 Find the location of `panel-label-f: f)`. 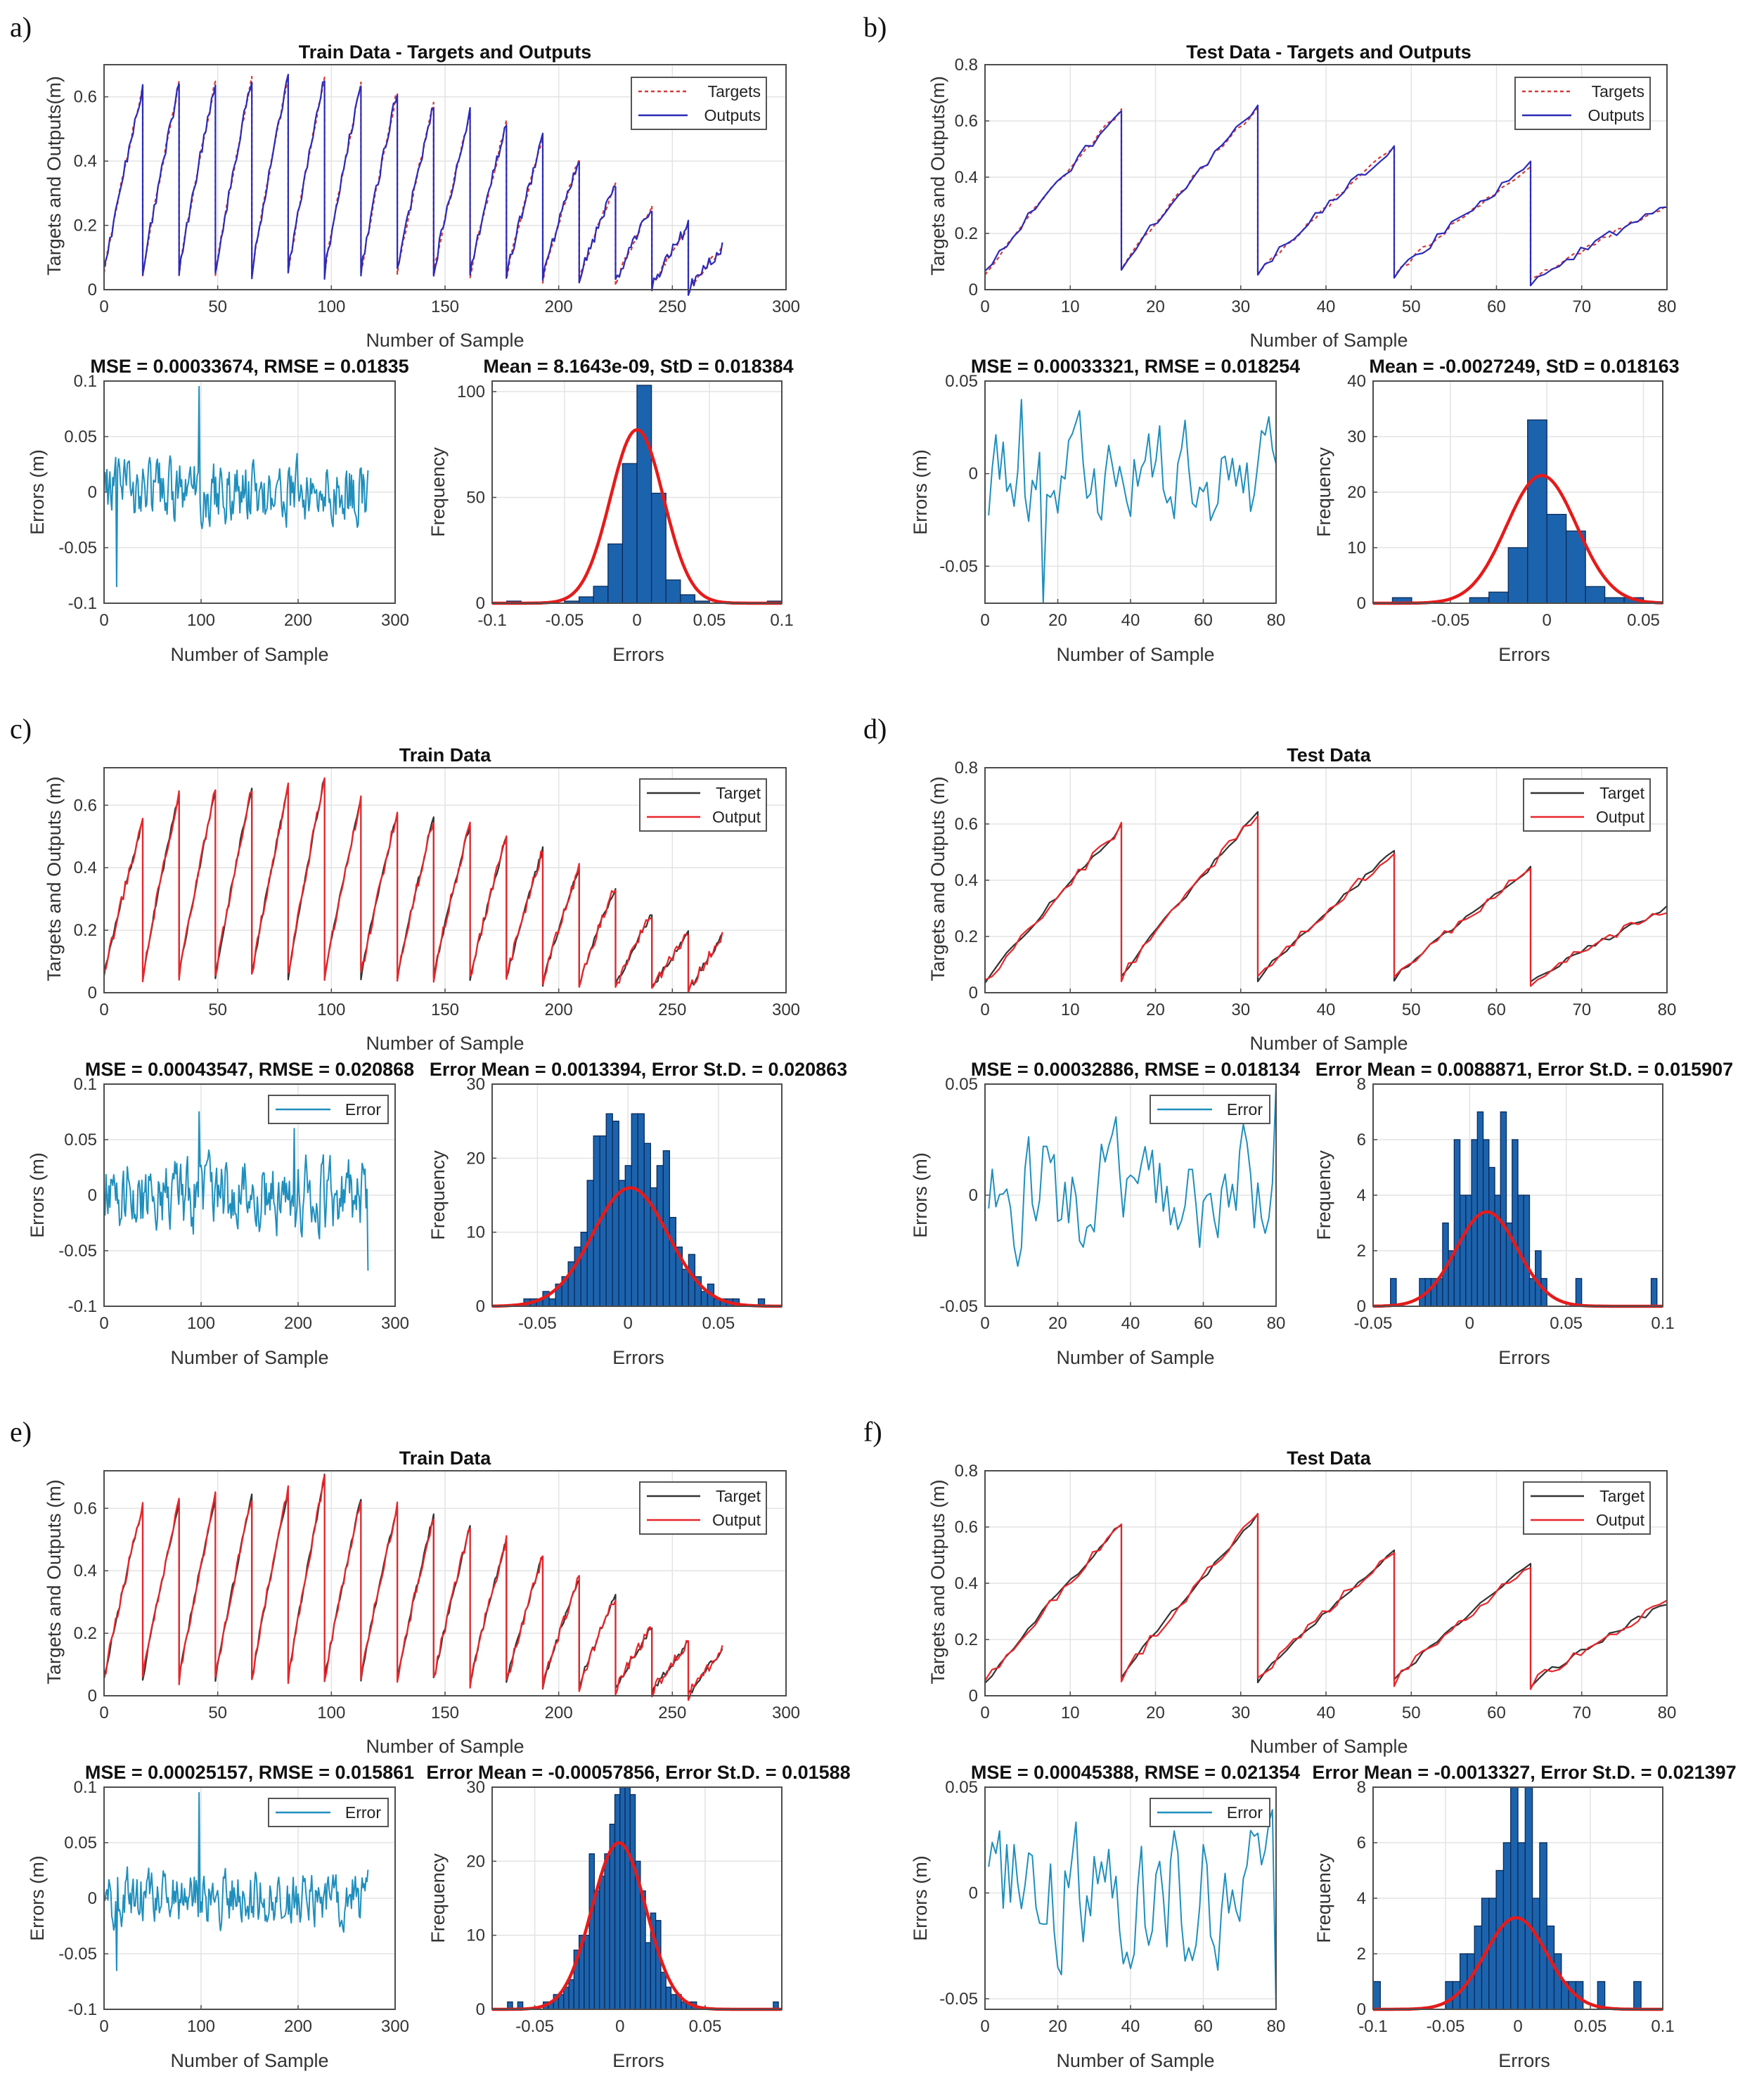

panel-label-f: f) is located at coordinates (872, 1432).